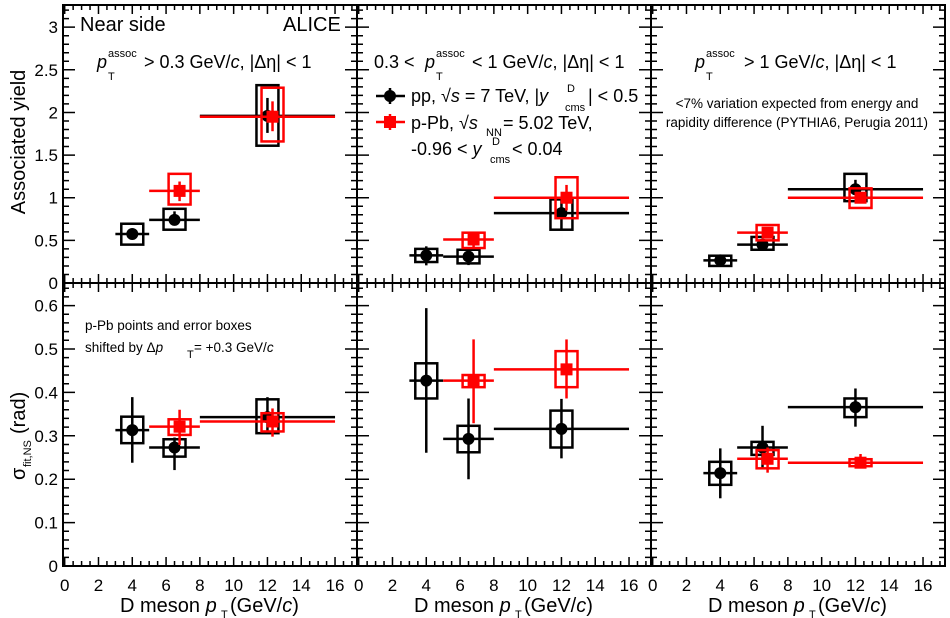 The width and height of the screenshot is (950, 618). Describe the element at coordinates (19, 413) in the screenshot. I see `unit: (rad)` at that location.